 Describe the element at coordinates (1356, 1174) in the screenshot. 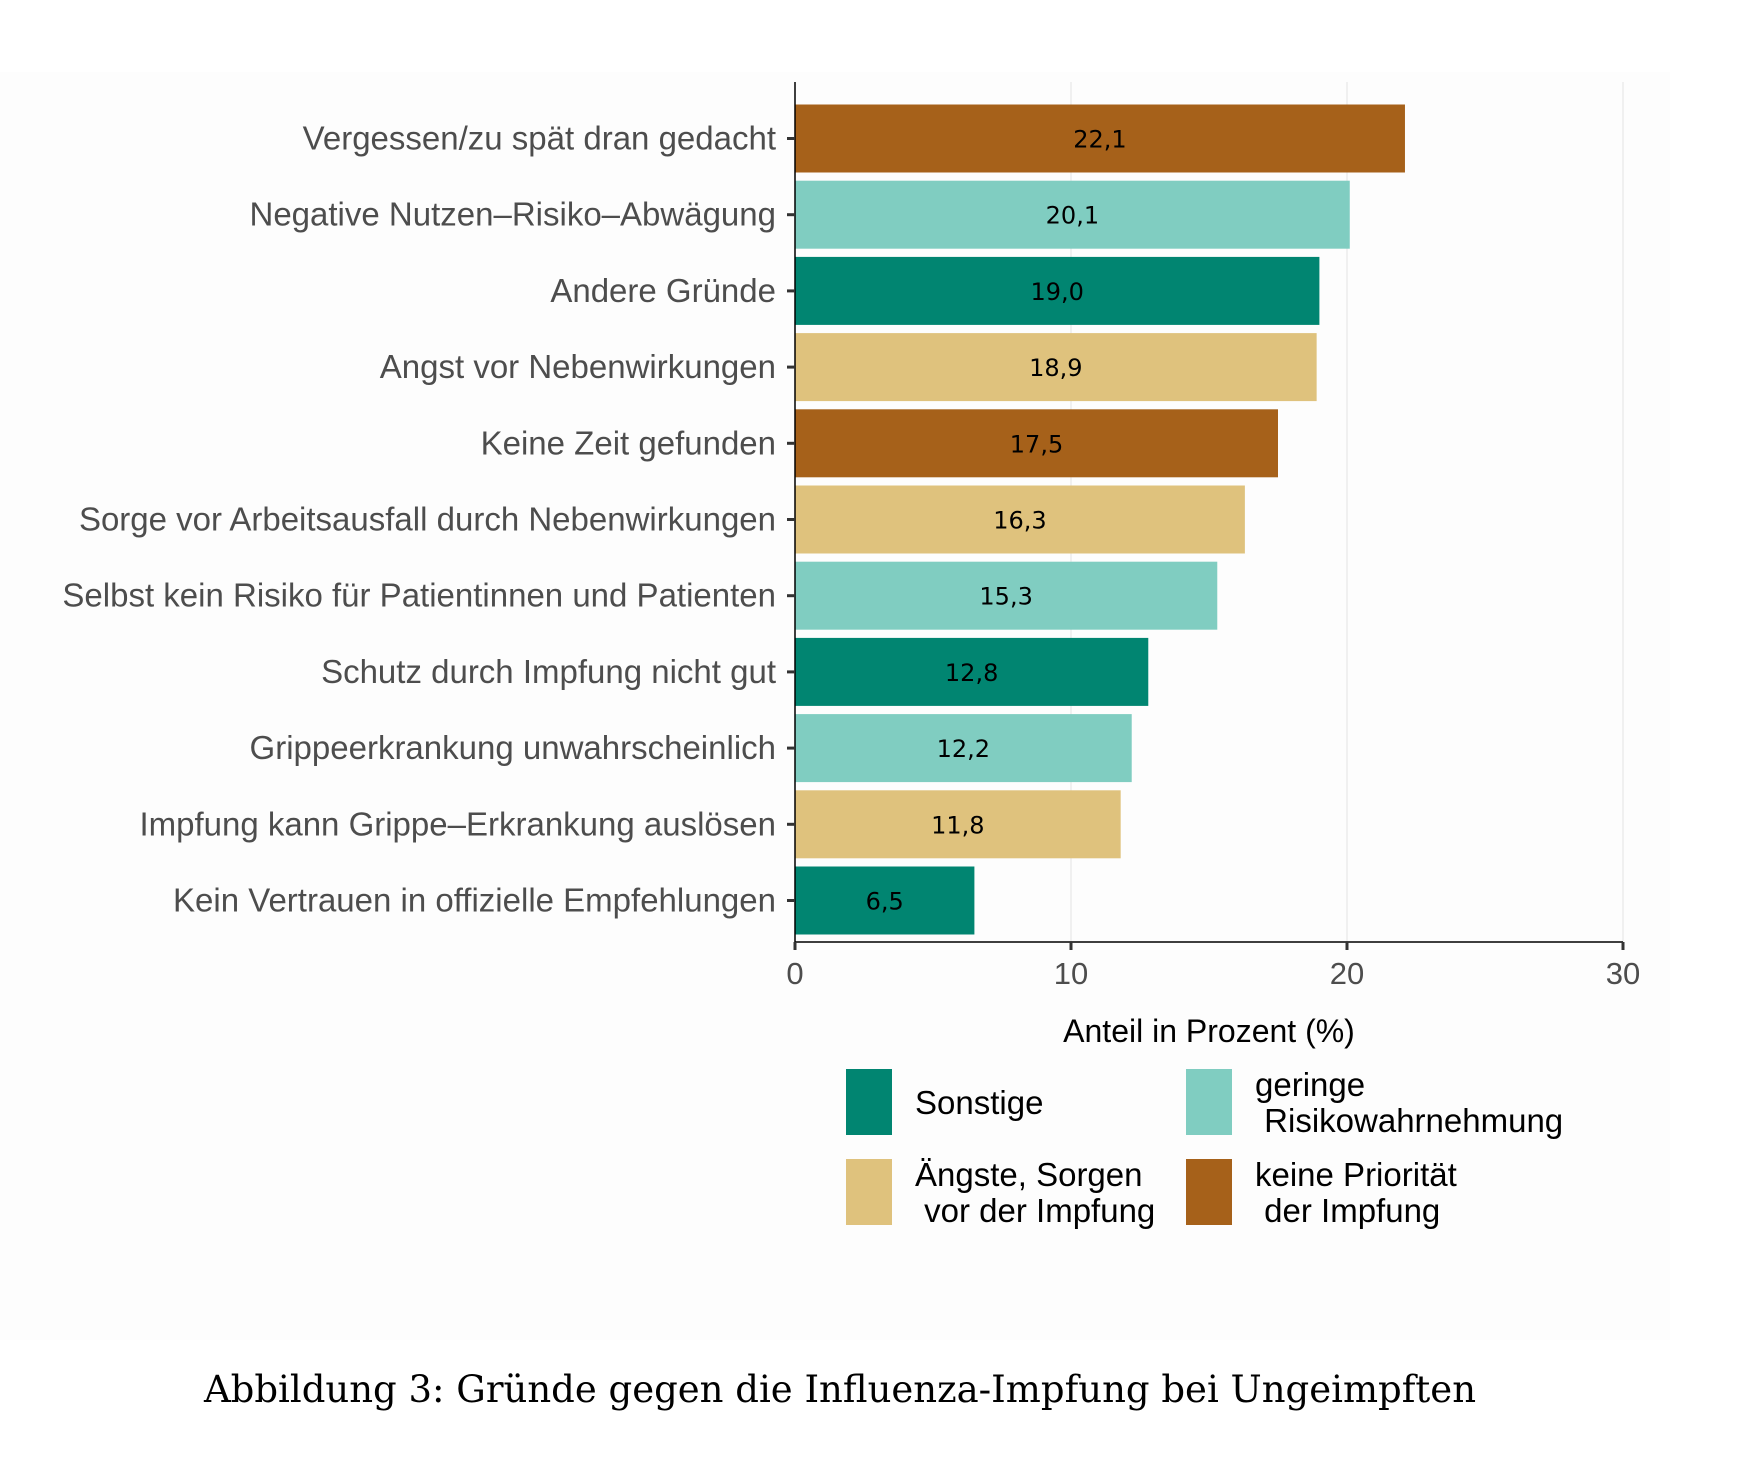

I see `legend-label: keine Priorität` at that location.